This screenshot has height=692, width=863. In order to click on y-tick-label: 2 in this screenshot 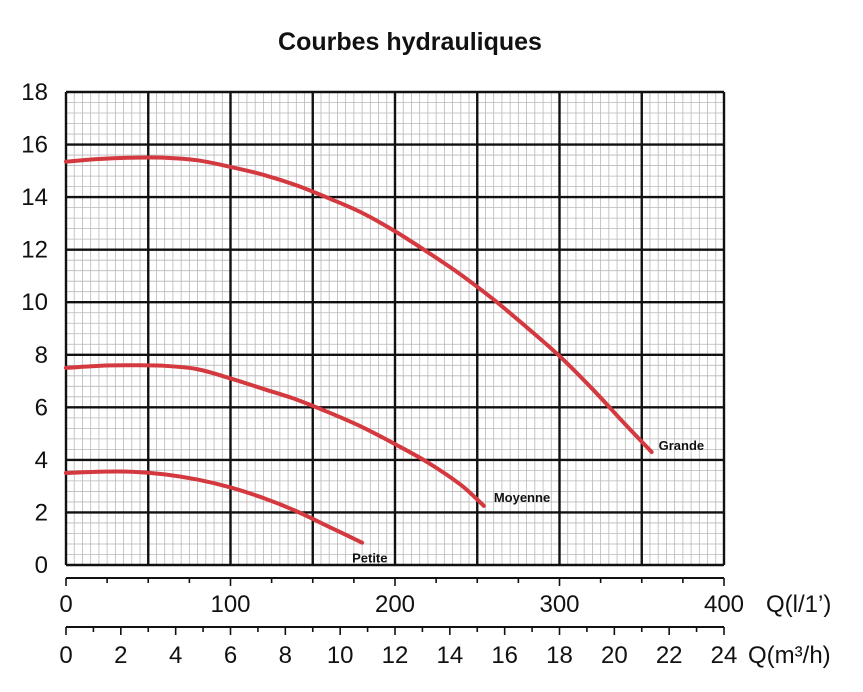, I will do `click(41, 512)`.